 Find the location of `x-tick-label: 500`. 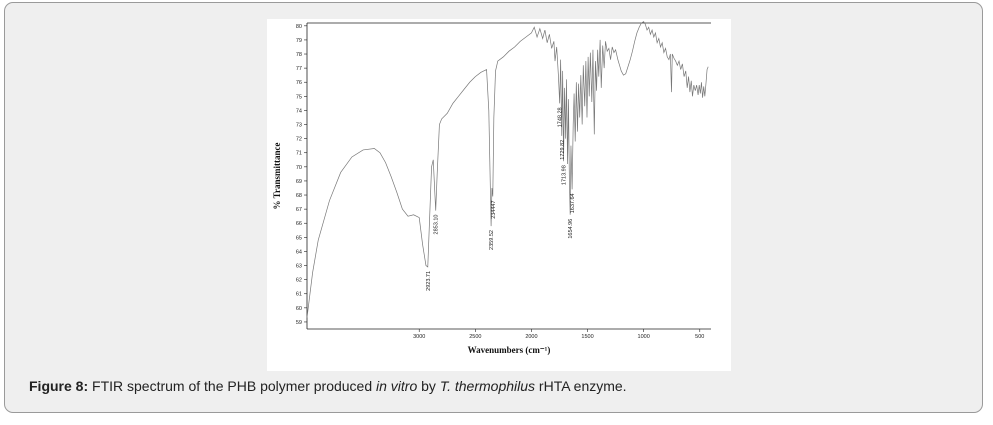

x-tick-label: 500 is located at coordinates (699, 337).